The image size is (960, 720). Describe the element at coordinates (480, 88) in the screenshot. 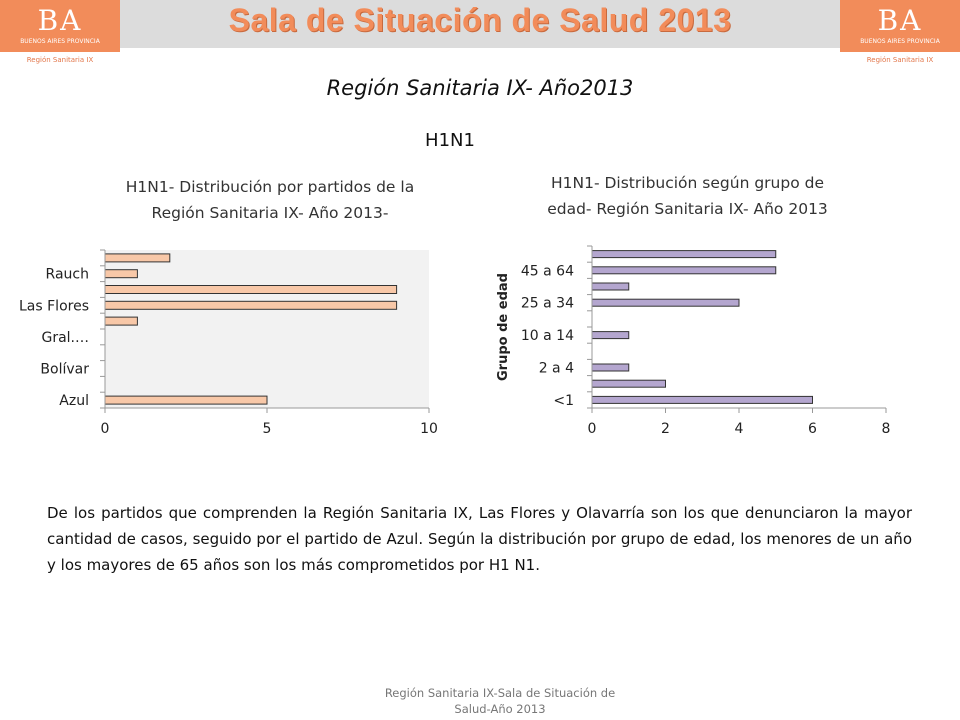

I see `page-title: Región Sanitaria IX- Año2013` at that location.